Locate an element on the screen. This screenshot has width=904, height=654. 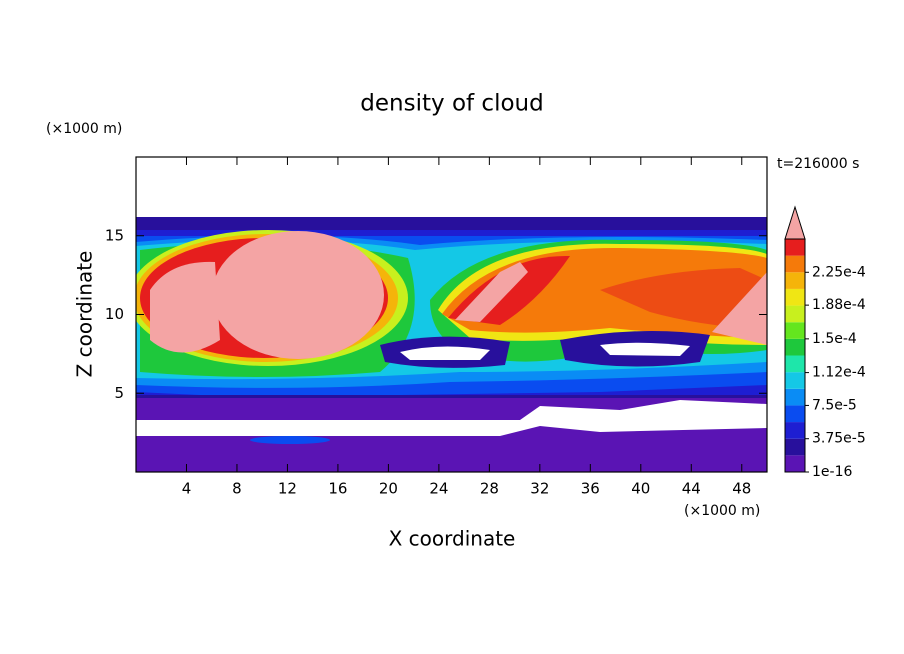
x-tick-label: 12 is located at coordinates (287, 489).